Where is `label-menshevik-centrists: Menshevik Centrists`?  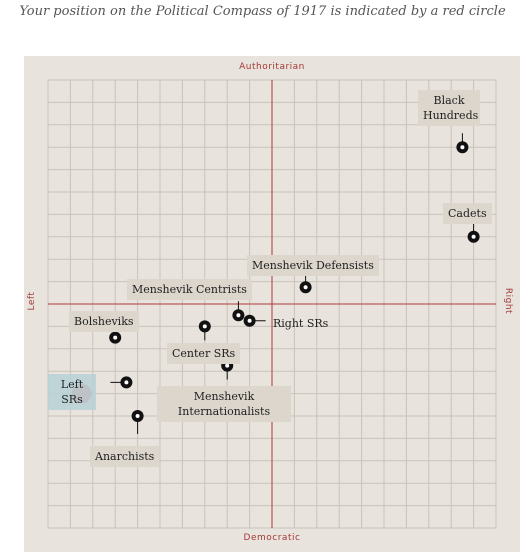
label-menshevik-centrists: Menshevik Centrists is located at coordinates (189, 289).